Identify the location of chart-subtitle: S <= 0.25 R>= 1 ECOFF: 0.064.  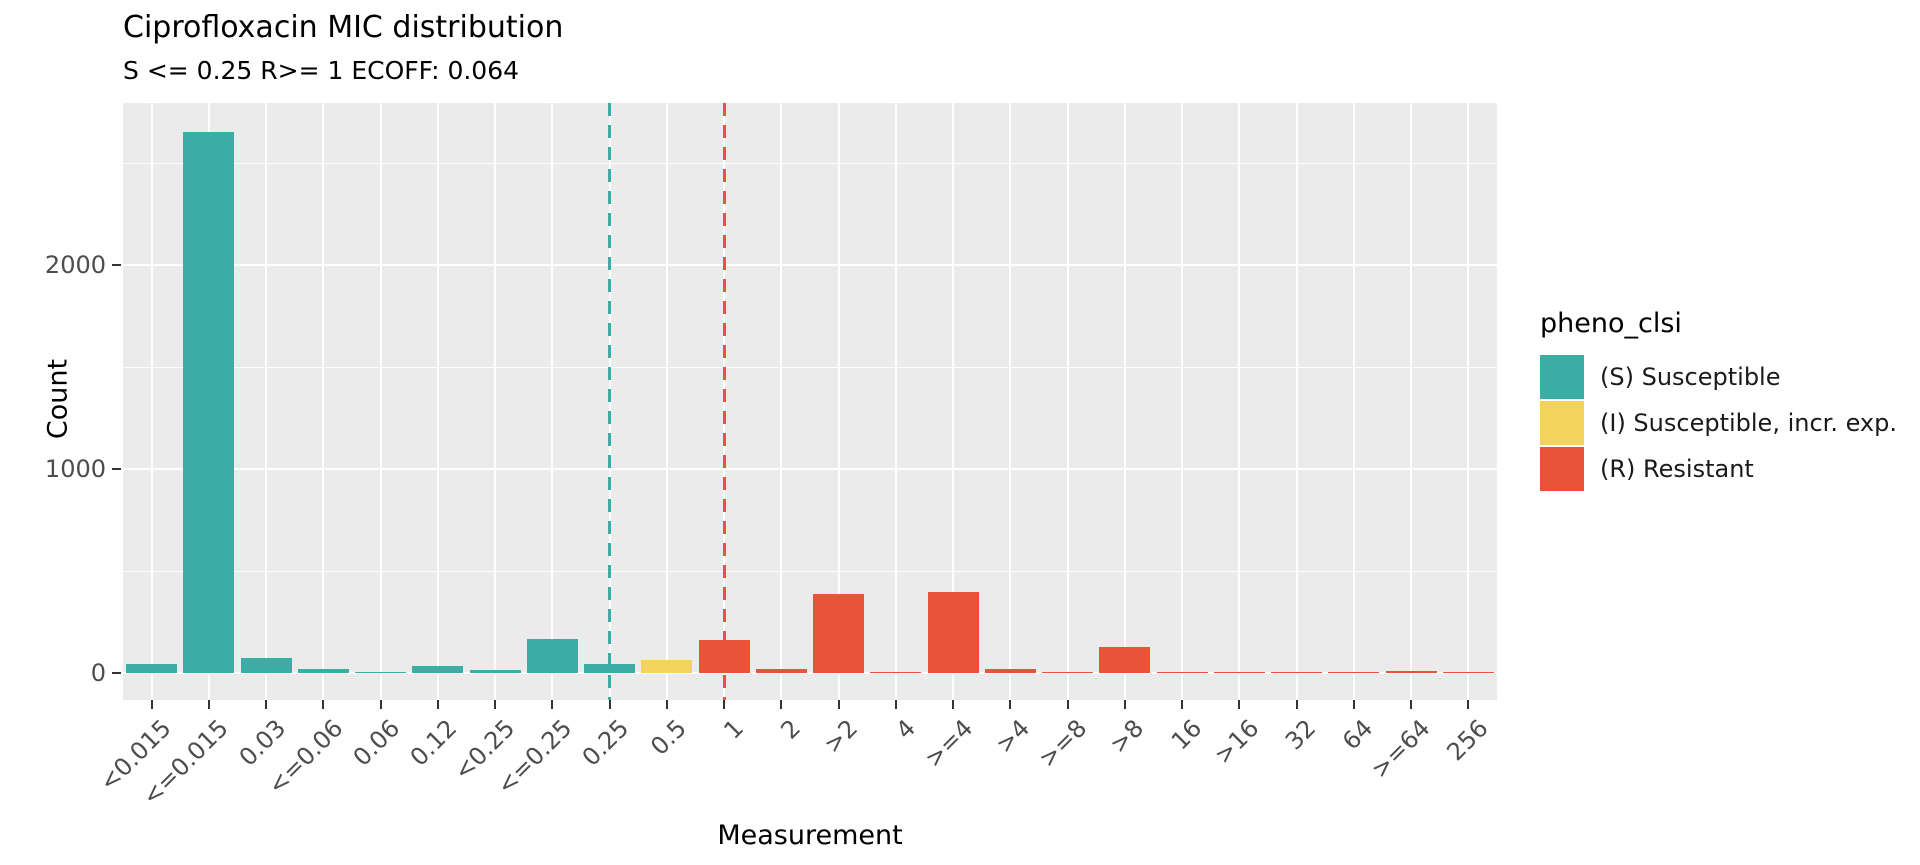
(321, 70).